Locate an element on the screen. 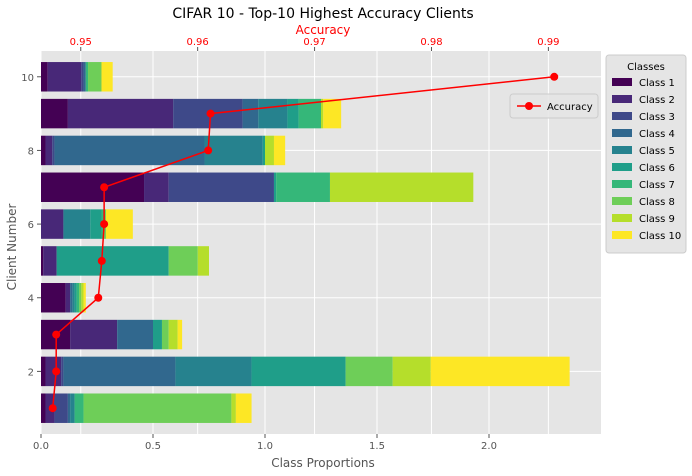  y-axis-ticks: 2 4 6 8 10 is located at coordinates (31, 225).